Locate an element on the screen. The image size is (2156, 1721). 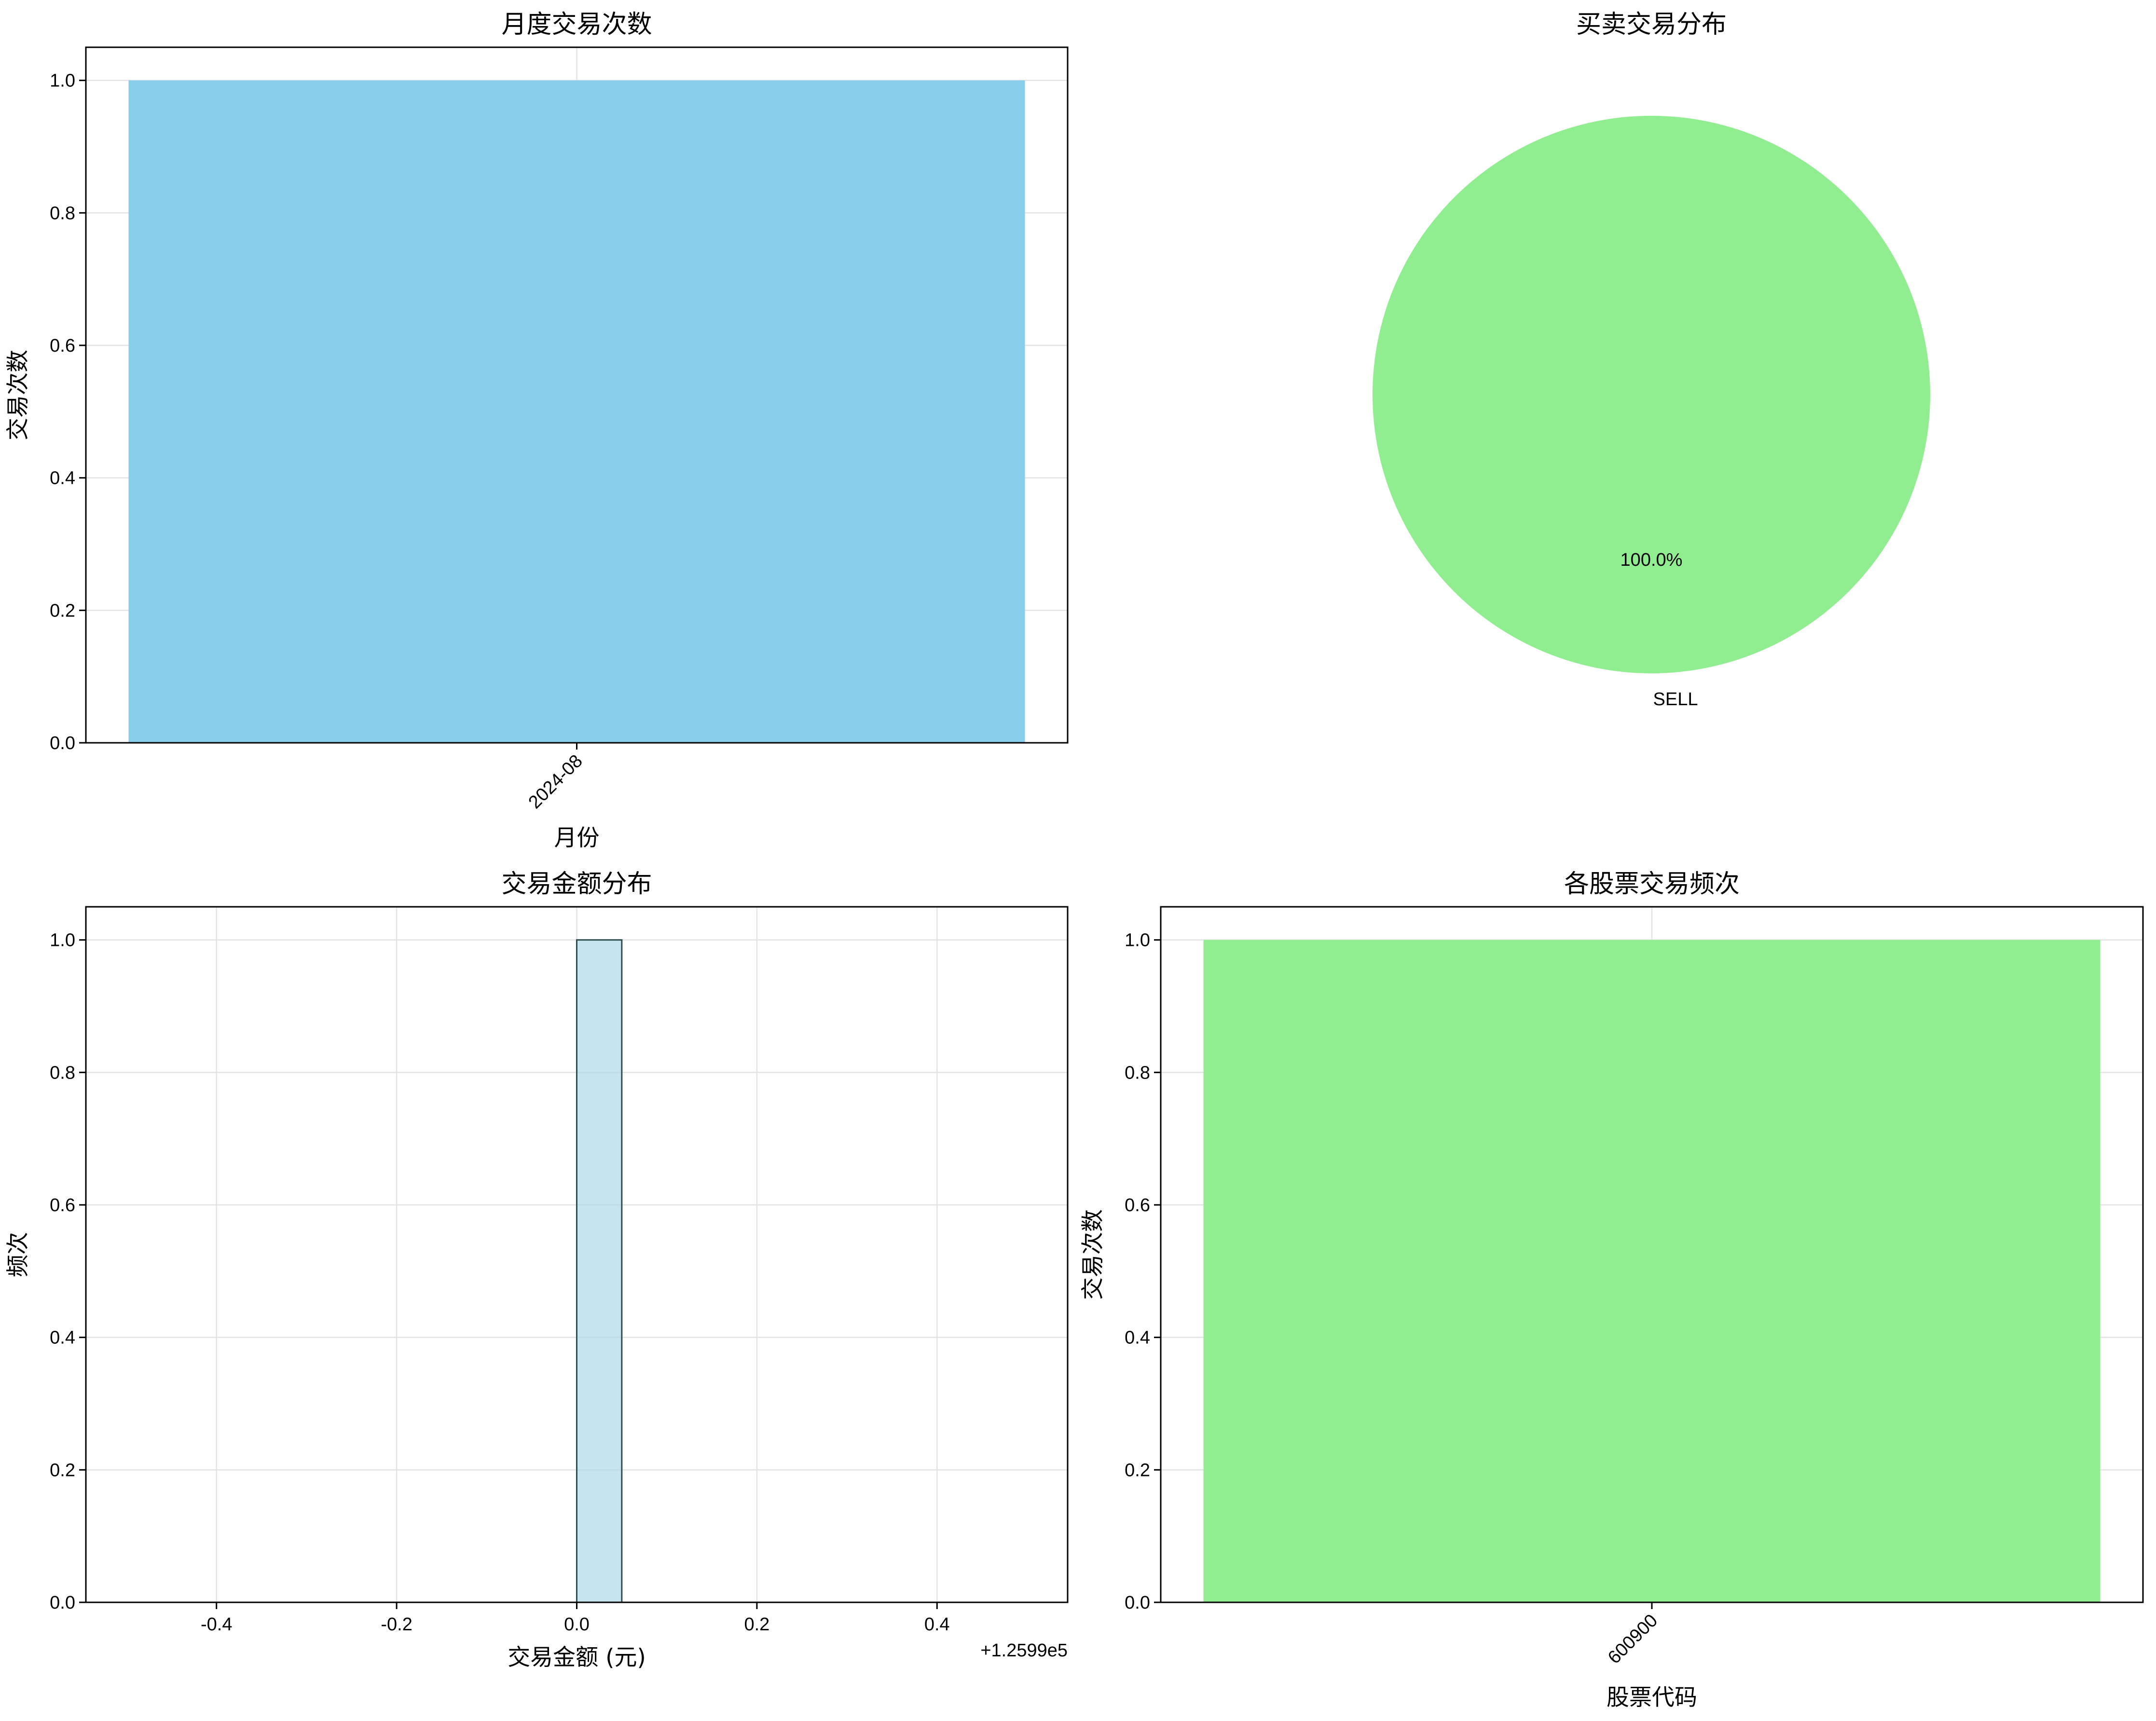
histogram-bar is located at coordinates (600, 1271).